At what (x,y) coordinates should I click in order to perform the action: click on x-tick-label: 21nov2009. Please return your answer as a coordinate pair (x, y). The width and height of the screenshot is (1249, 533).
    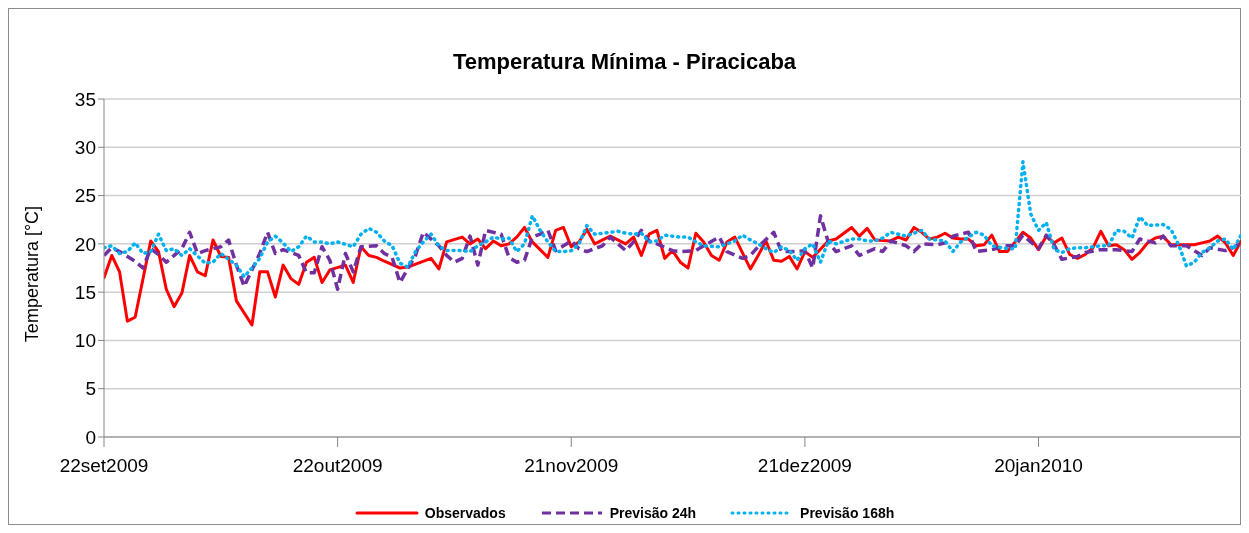
    Looking at the image, I should click on (571, 466).